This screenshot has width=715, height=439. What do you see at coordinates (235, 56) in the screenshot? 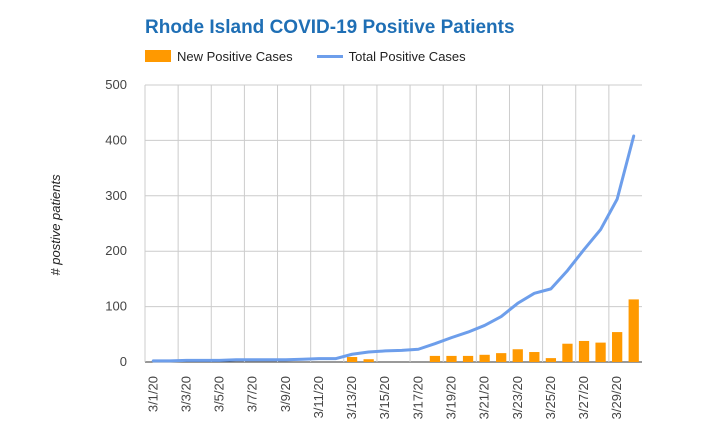
I see `legend-label-new-cases: New Positive Cases` at bounding box center [235, 56].